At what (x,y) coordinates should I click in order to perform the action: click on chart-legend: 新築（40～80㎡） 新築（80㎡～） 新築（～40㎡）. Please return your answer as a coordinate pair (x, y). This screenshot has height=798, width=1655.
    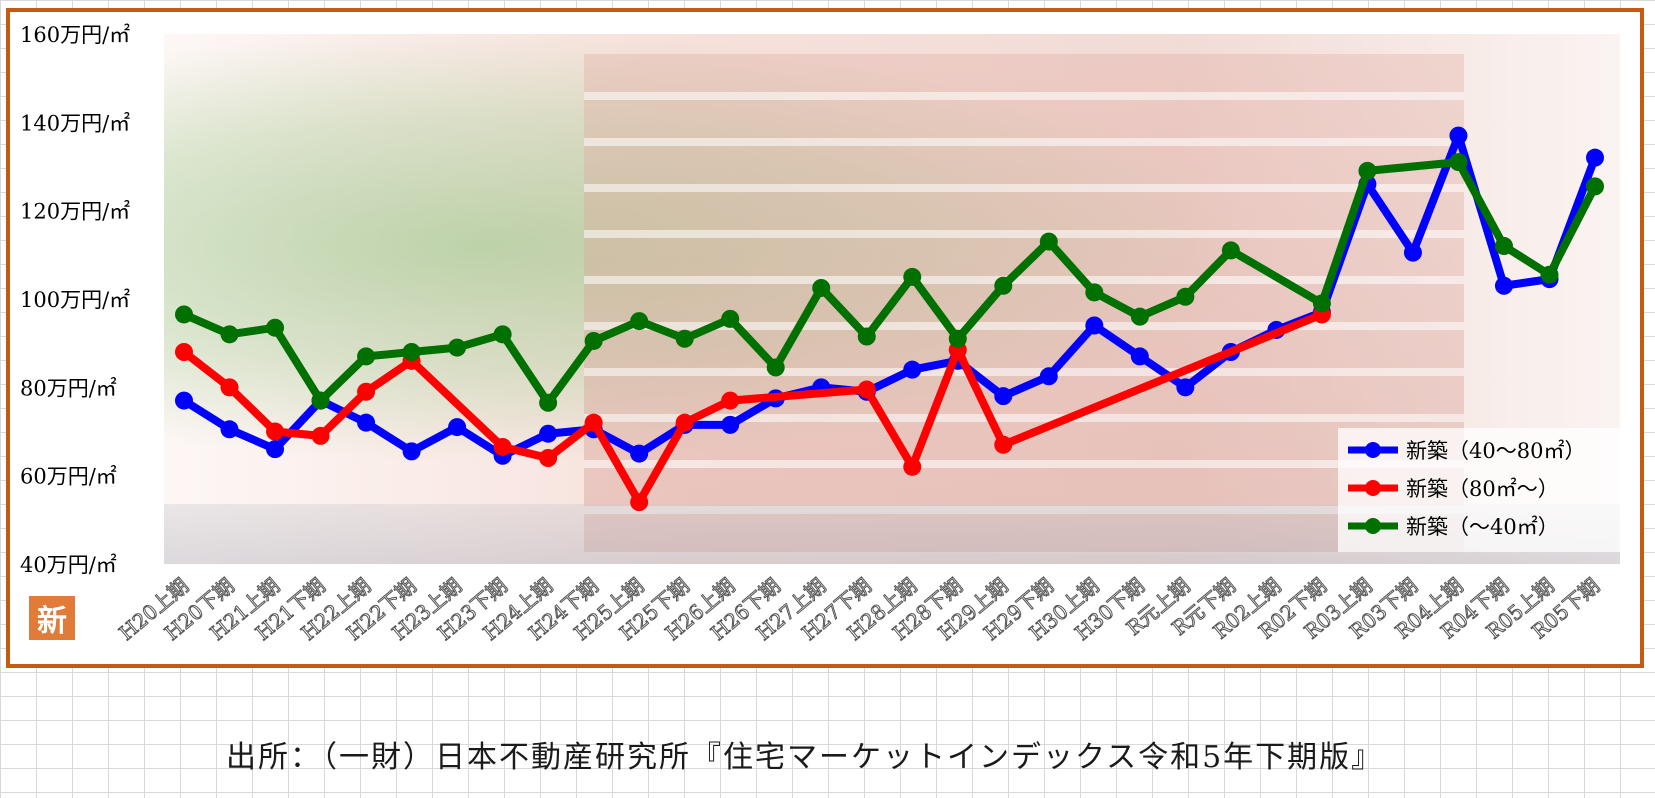
    Looking at the image, I should click on (1479, 490).